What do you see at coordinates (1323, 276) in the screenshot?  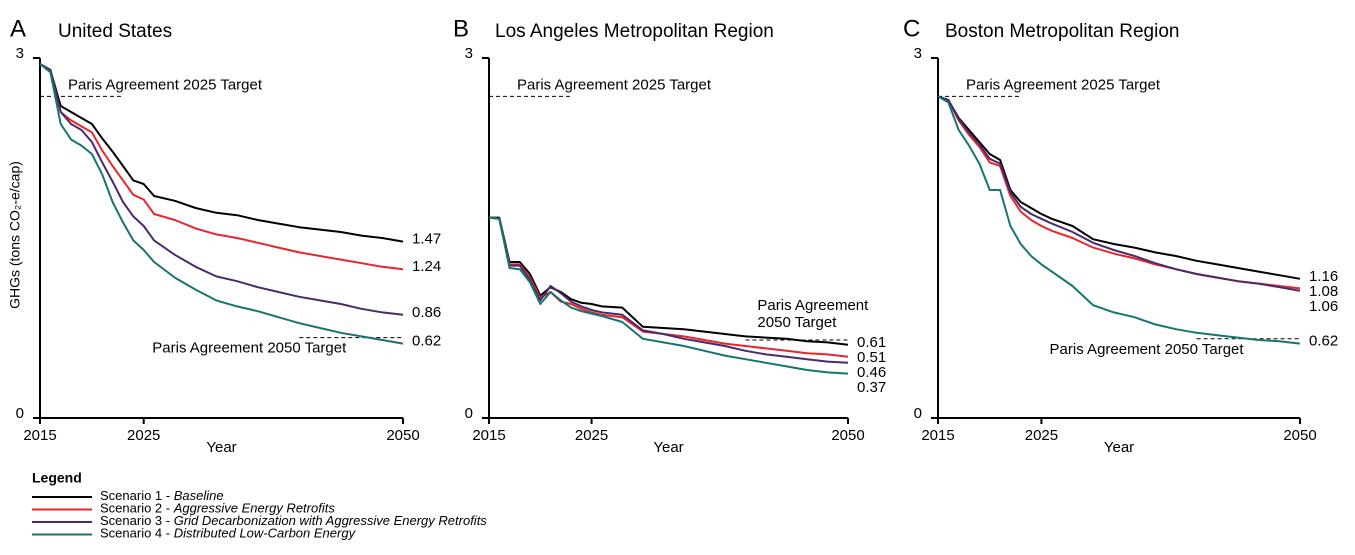 I see `end-value-label: 1.16` at bounding box center [1323, 276].